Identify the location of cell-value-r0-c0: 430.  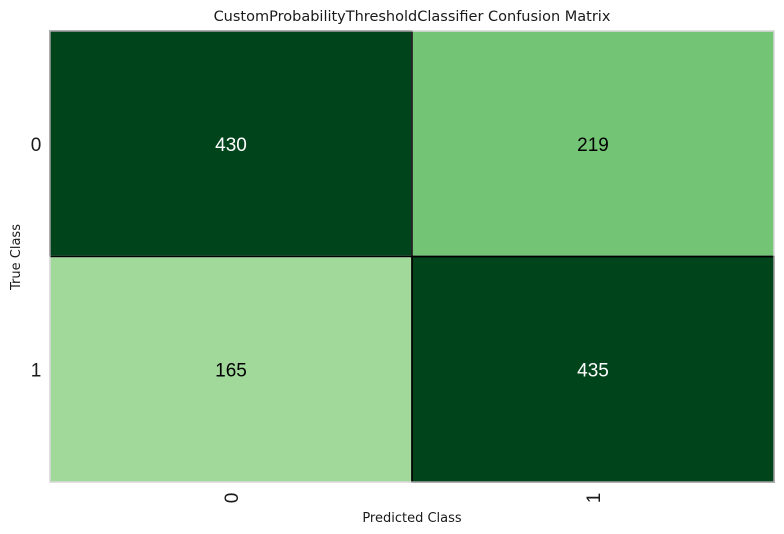
(231, 145).